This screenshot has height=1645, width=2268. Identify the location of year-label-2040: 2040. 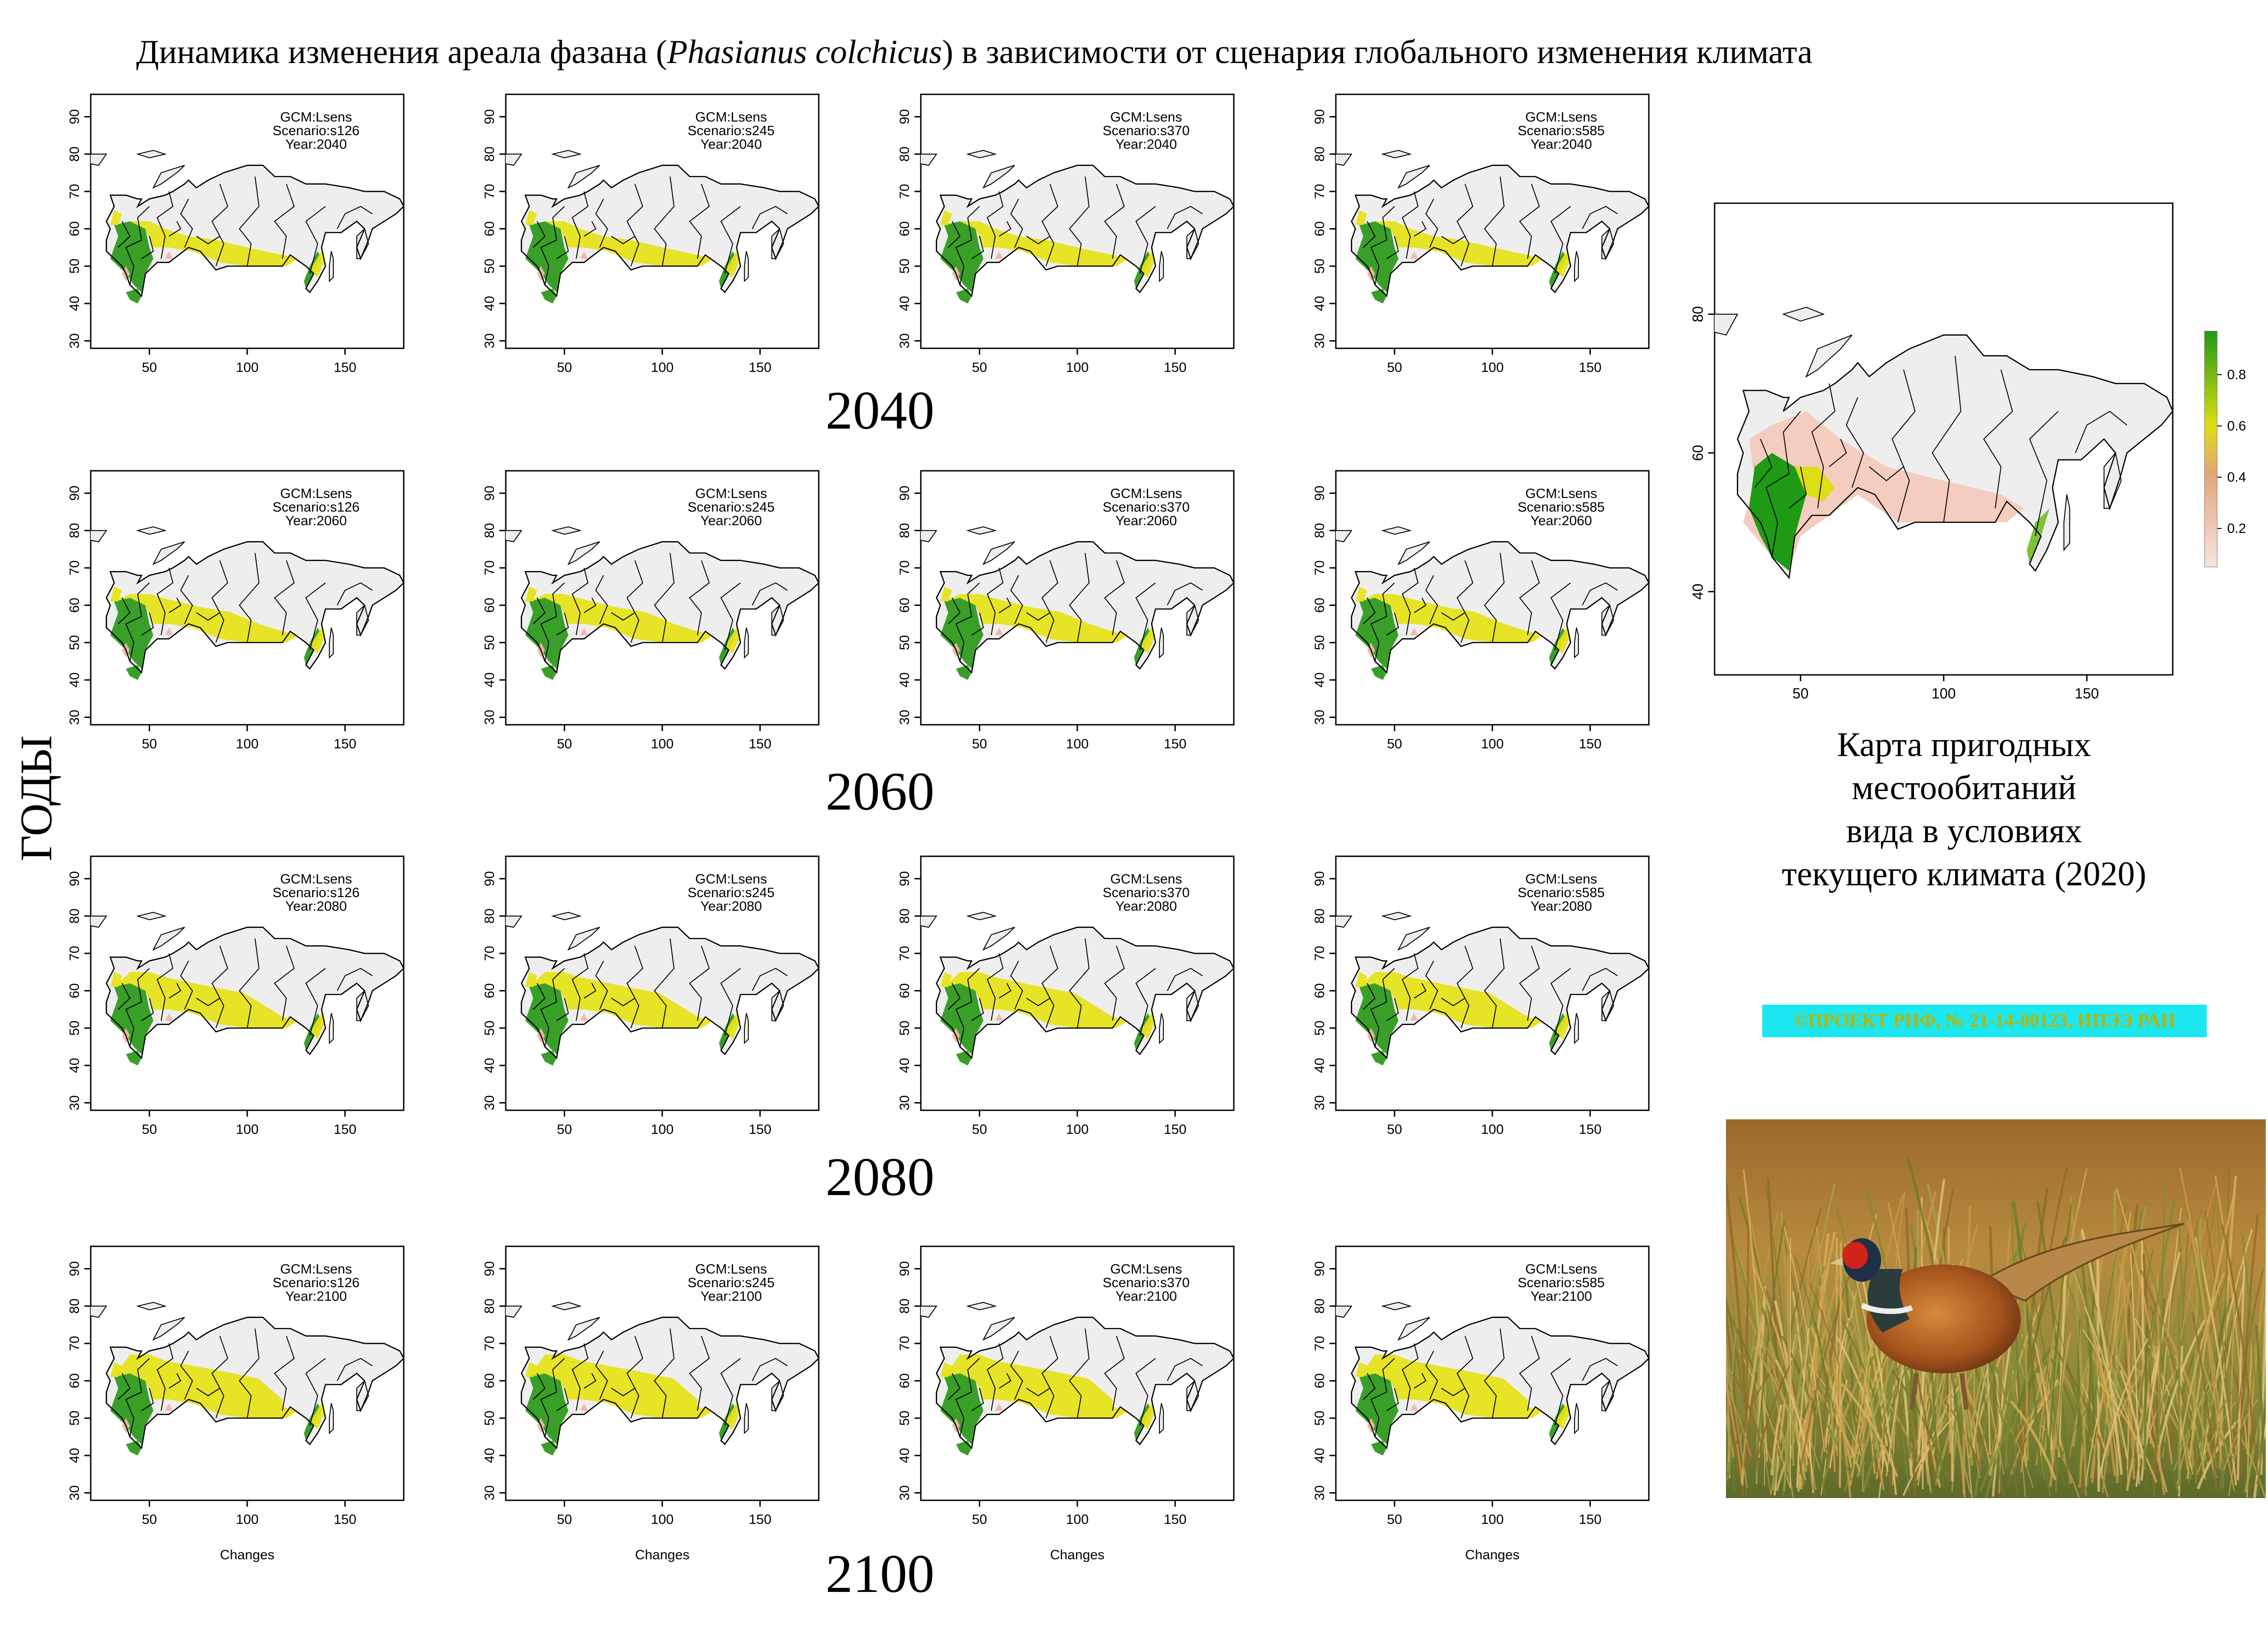
(880, 410).